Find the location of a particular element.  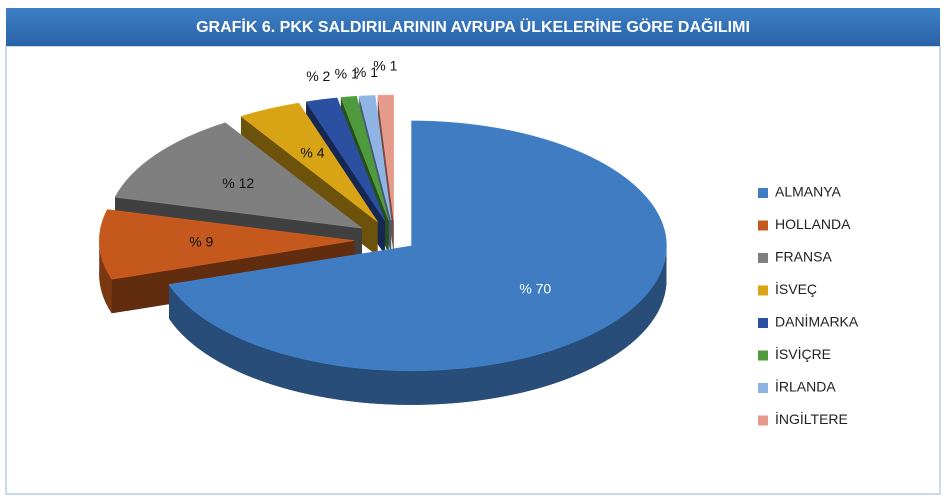

legend-label: İSVİÇRE is located at coordinates (803, 353).